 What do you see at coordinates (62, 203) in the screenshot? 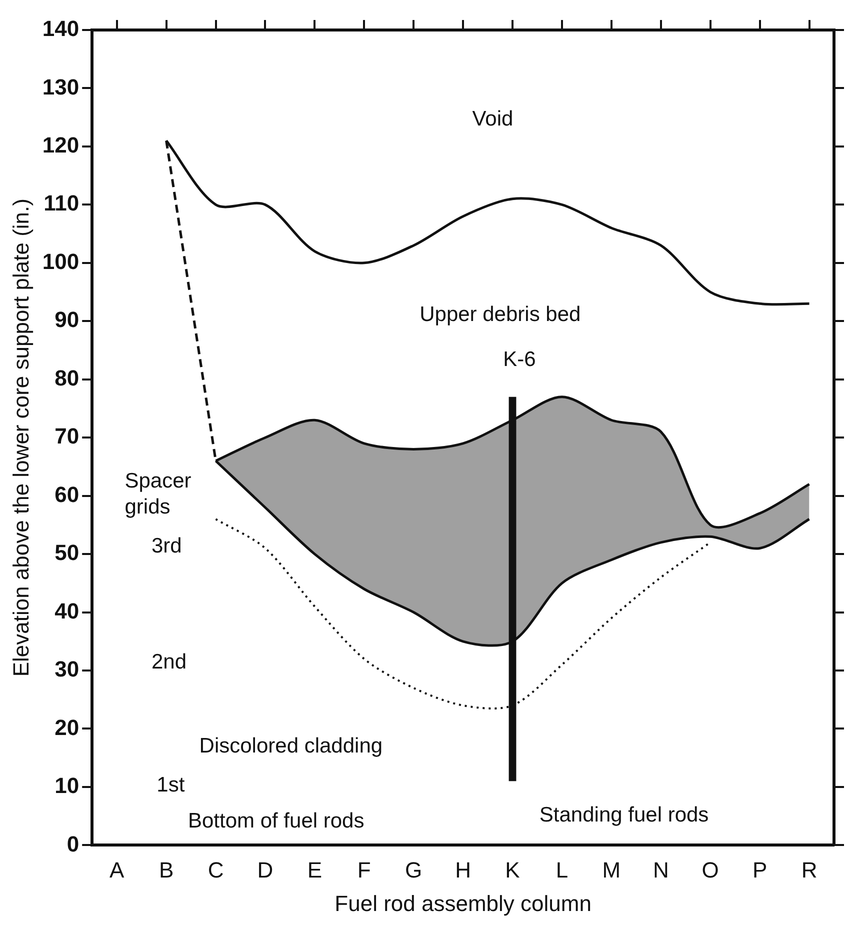
I see `y-tick-label: 110` at bounding box center [62, 203].